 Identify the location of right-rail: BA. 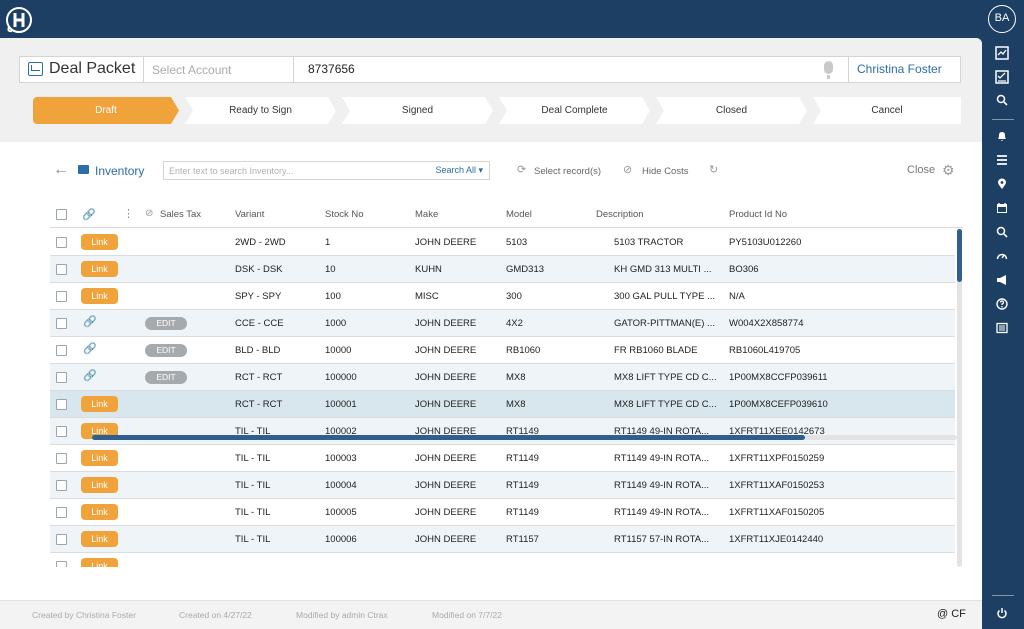
(1003, 314).